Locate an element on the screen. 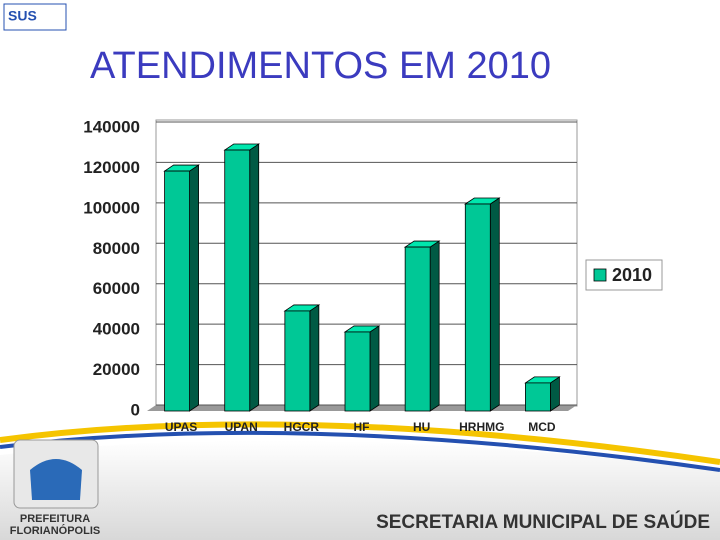 Image resolution: width=720 pixels, height=540 pixels. footer-prefeitura: PREFEITURA is located at coordinates (55, 519).